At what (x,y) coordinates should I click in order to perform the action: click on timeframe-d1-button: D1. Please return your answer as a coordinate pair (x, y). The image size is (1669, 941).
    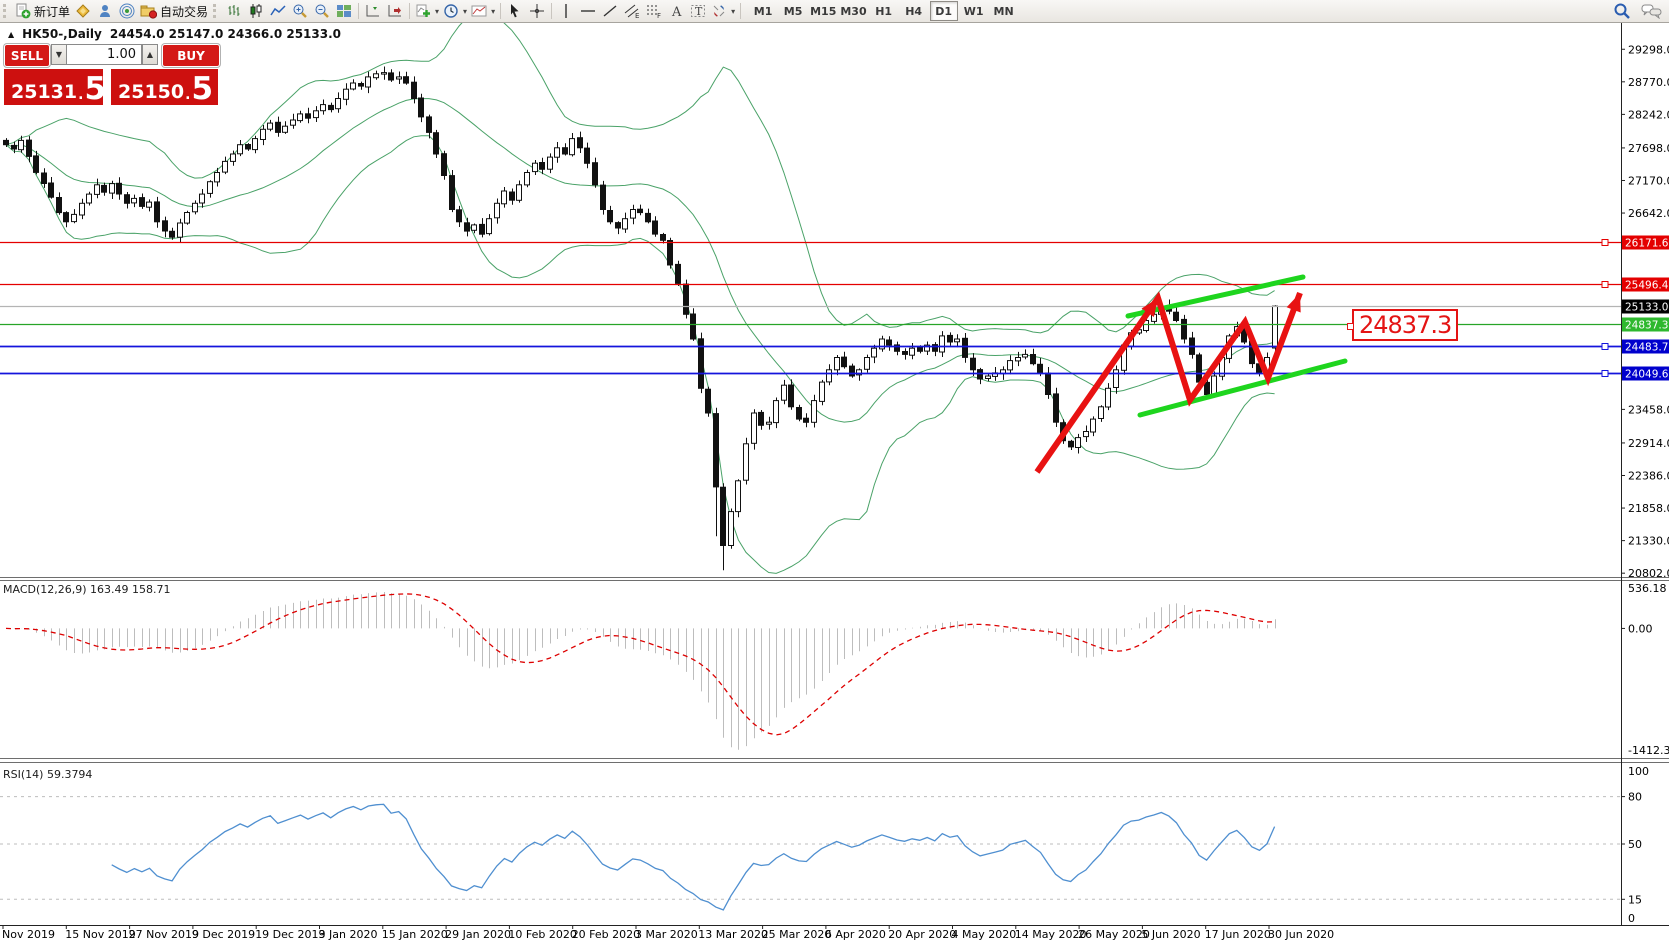
    Looking at the image, I should click on (943, 11).